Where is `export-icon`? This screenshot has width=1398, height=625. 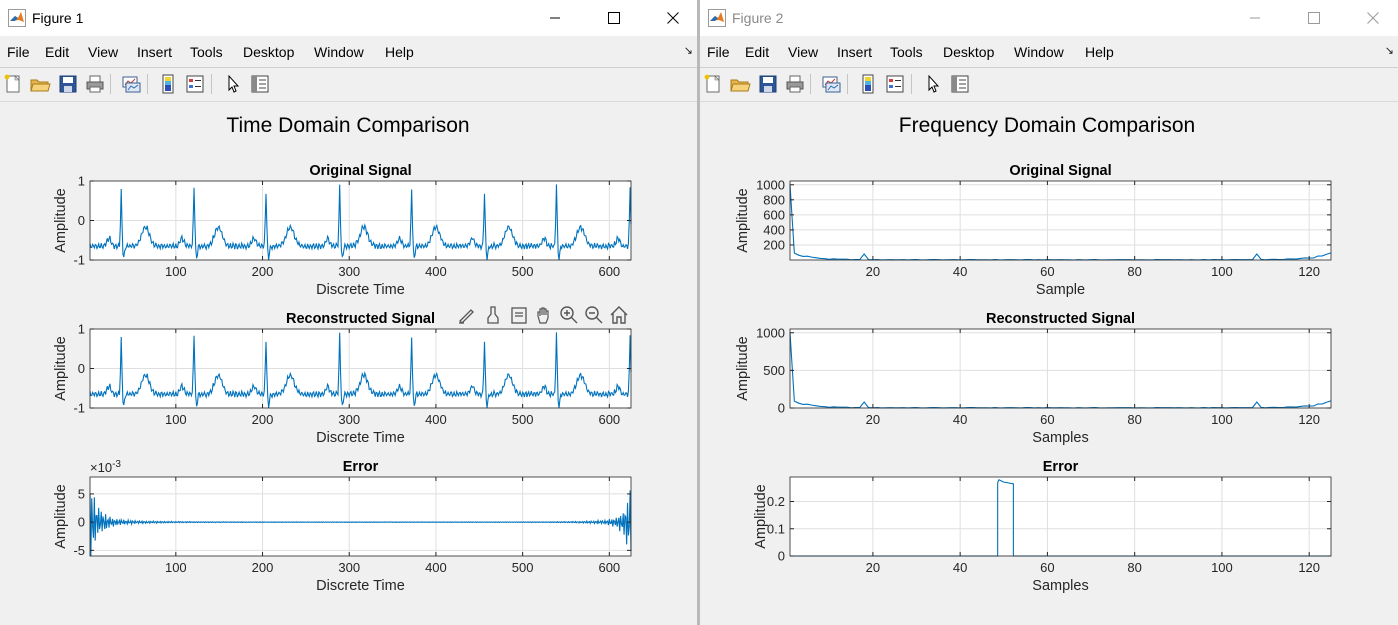
export-icon is located at coordinates (467, 315).